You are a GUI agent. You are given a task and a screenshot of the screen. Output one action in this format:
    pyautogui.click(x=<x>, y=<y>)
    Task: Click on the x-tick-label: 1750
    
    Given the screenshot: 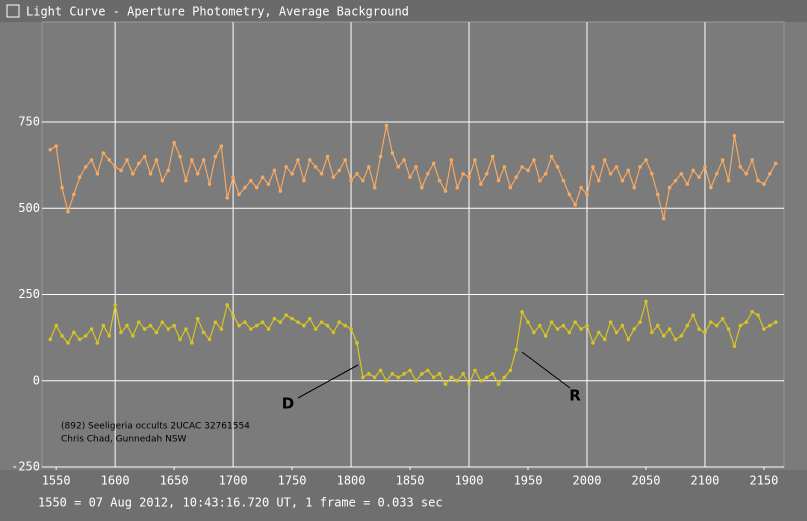 What is the action you would take?
    pyautogui.click(x=292, y=481)
    